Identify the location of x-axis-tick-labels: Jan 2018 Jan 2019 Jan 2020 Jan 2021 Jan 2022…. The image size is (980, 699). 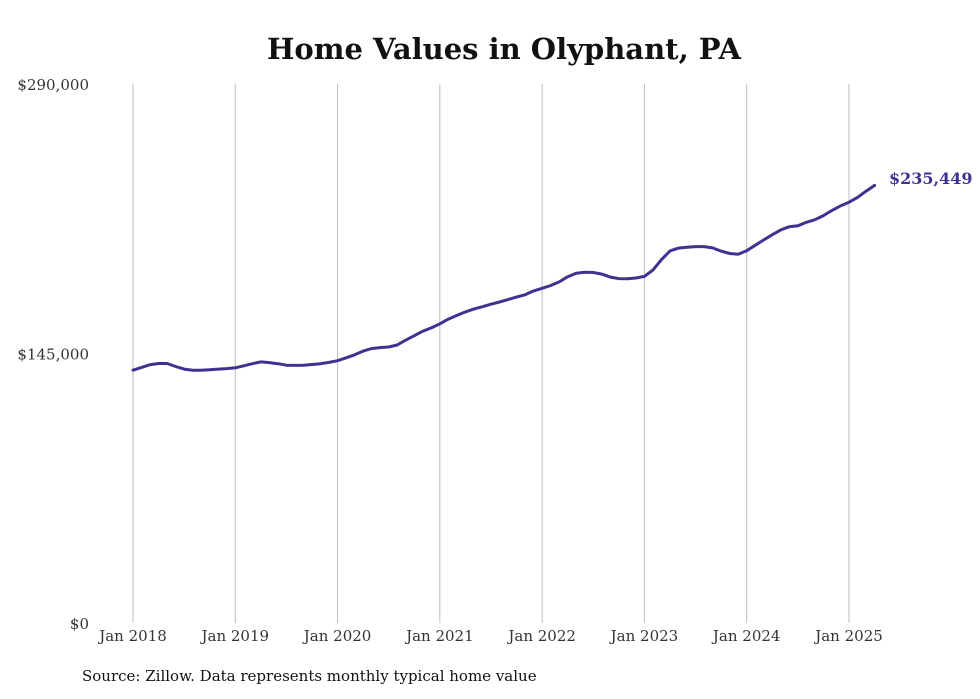
(490, 636).